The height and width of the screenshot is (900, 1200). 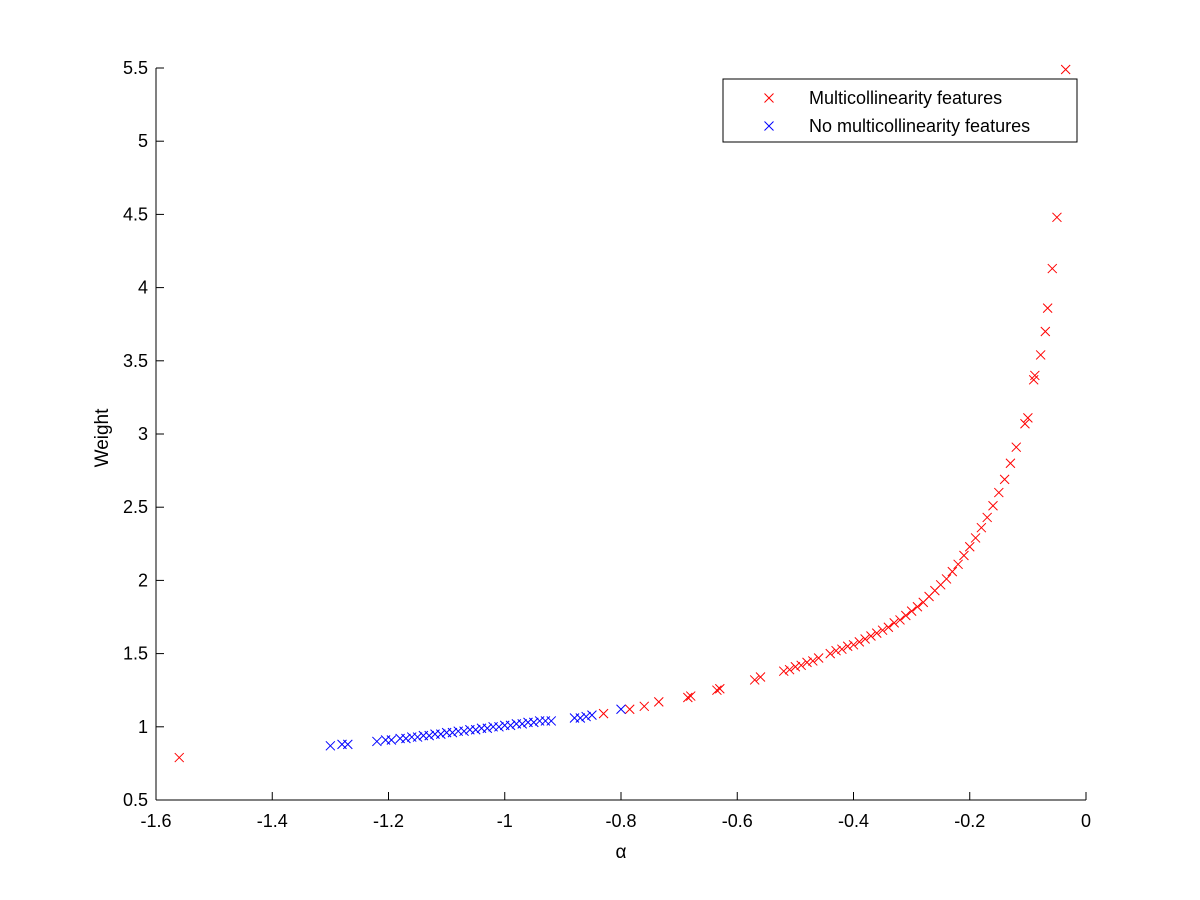 I want to click on y-tick-label: 1, so click(x=143, y=727).